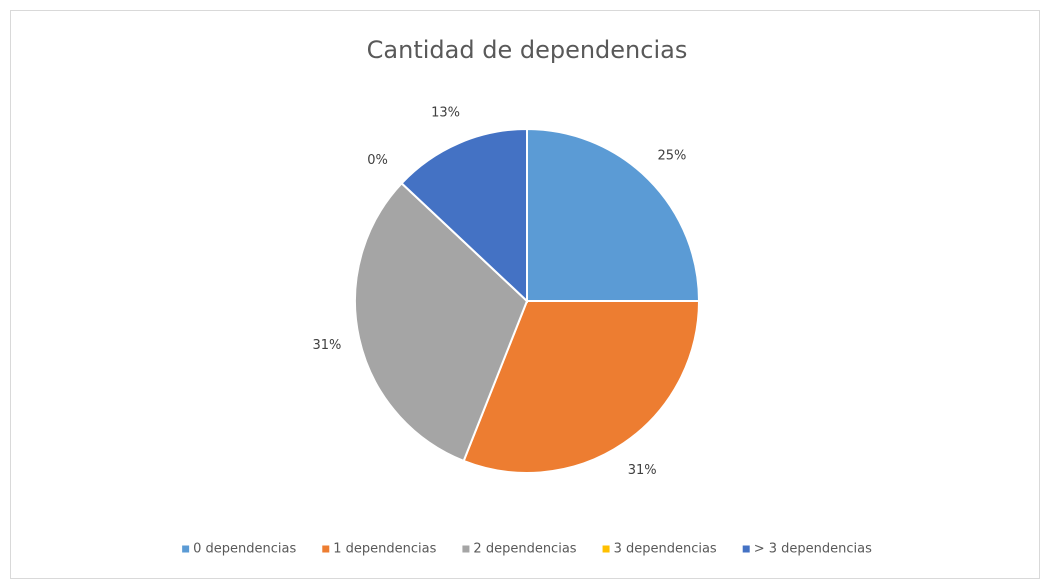  I want to click on data-label: 0%, so click(377, 160).